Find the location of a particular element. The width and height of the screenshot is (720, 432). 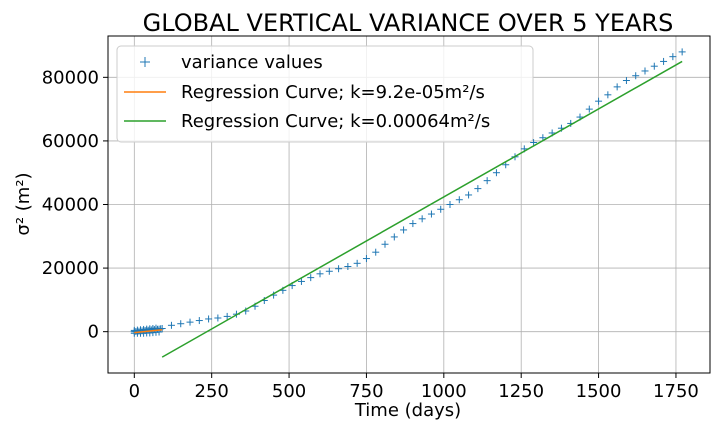

chart-title: GLOBAL VERTICAL VARIANCE OVER 5 YEARS is located at coordinates (408, 23).